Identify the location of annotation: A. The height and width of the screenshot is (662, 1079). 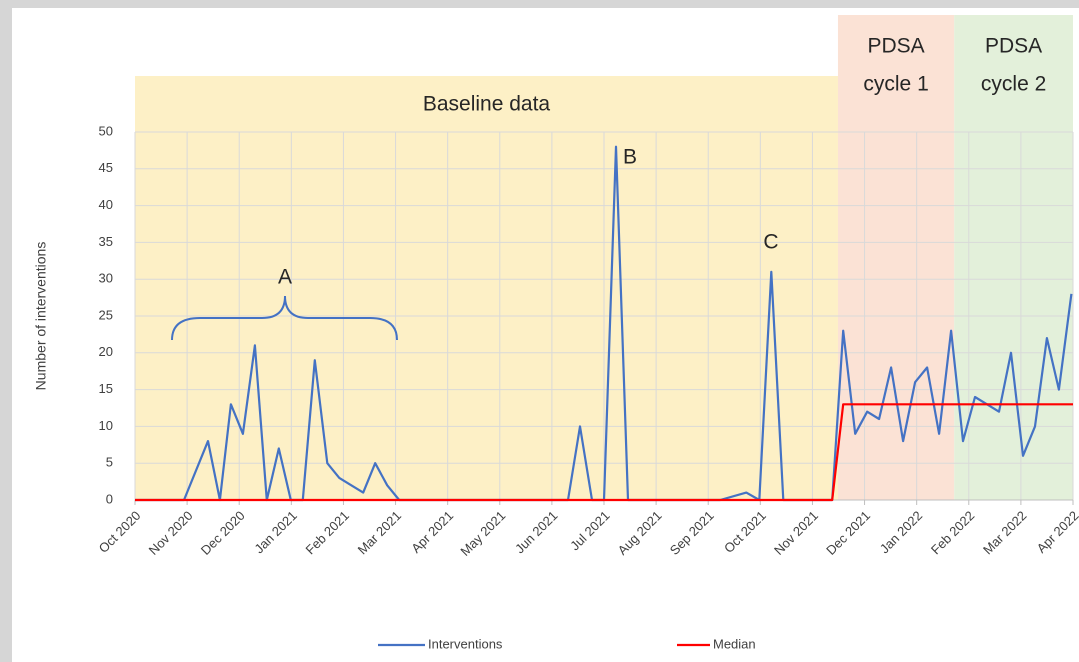
(285, 277).